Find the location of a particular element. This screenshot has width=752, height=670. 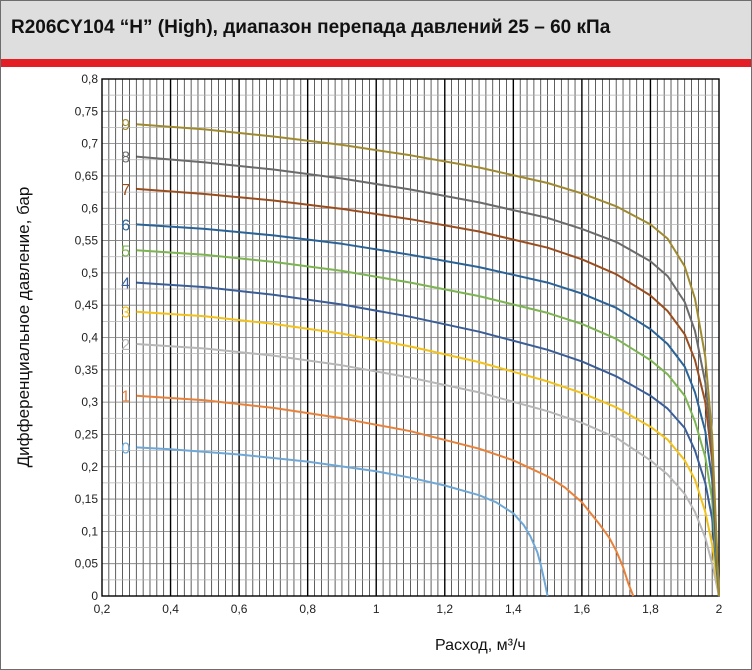

y-tick-label: 0,25 is located at coordinates (87, 434).